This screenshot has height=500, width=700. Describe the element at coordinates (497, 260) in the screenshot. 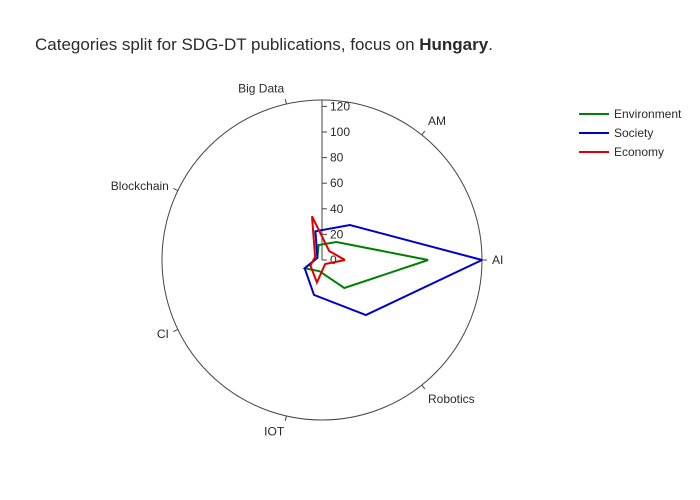

I see `category-label: AI` at that location.